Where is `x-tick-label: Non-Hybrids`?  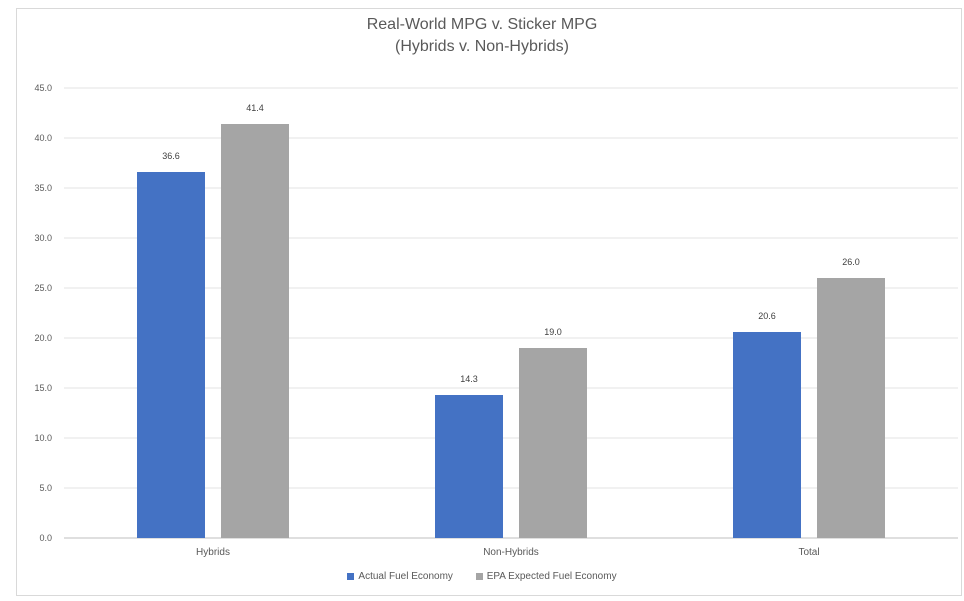
x-tick-label: Non-Hybrids is located at coordinates (511, 552).